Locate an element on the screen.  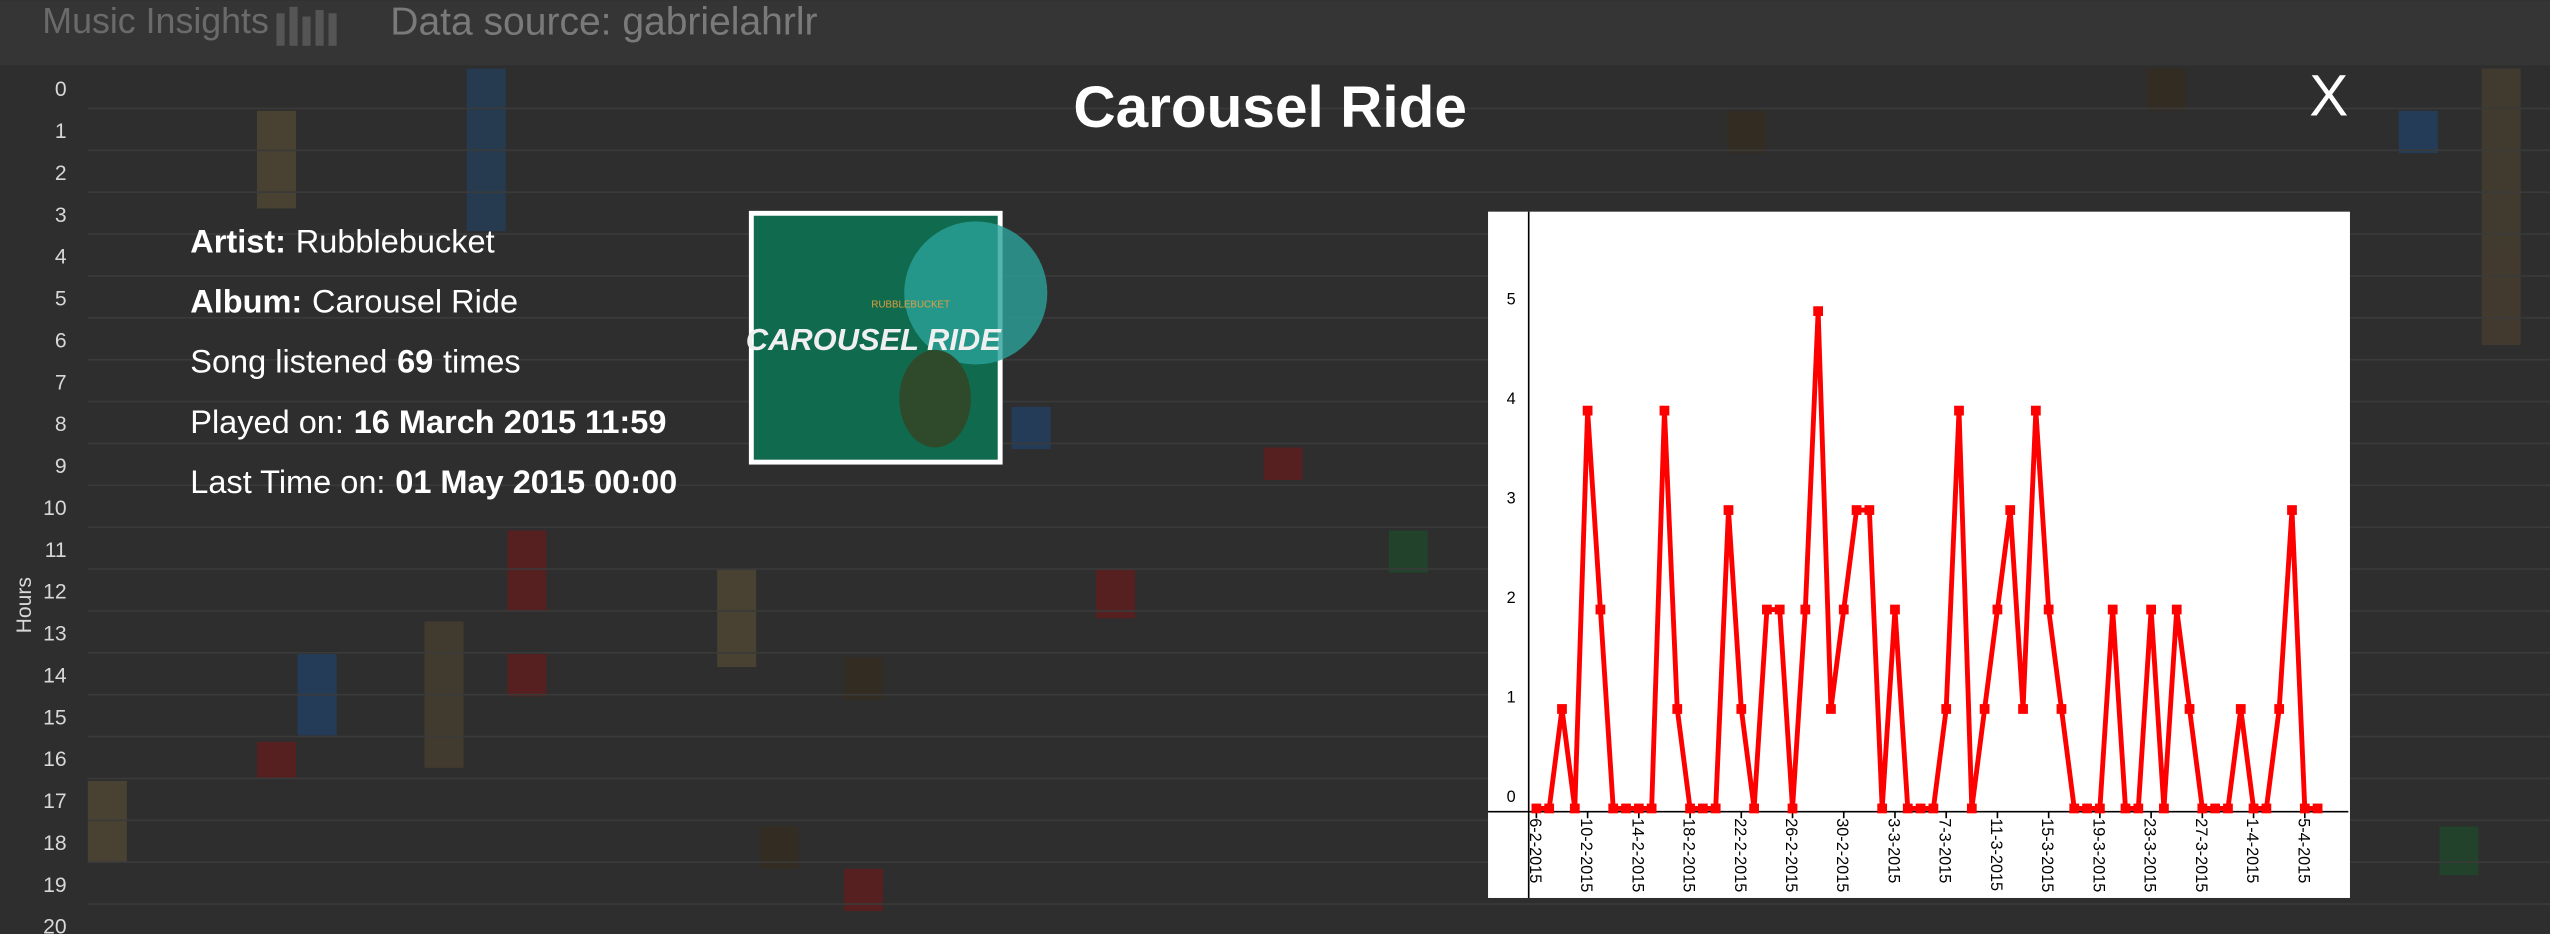
modal-title: Carousel Ride is located at coordinates (1270, 107).